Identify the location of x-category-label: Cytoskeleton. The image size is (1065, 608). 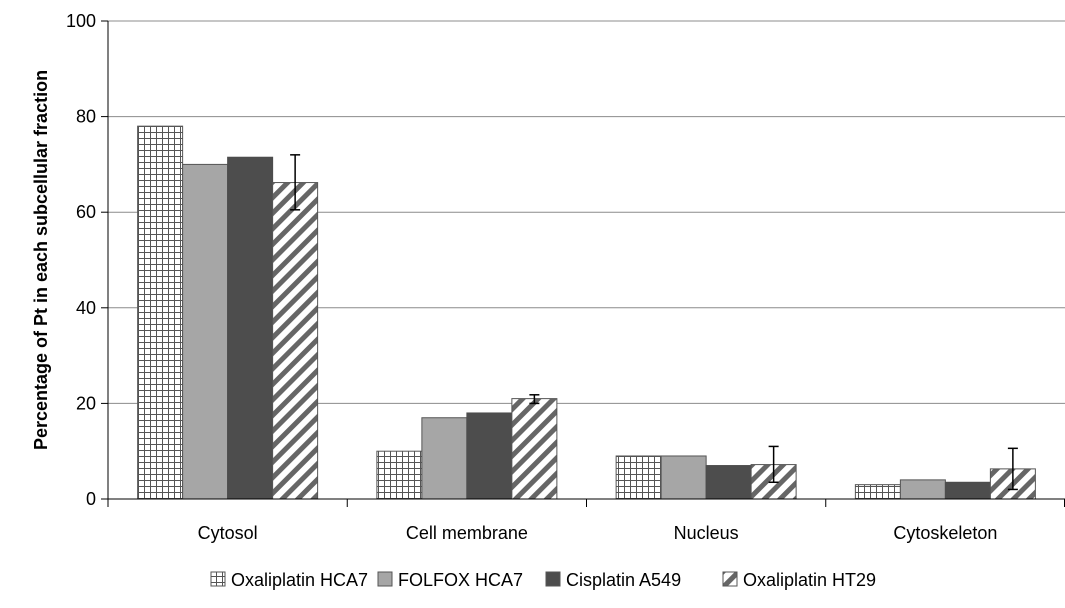
(945, 533).